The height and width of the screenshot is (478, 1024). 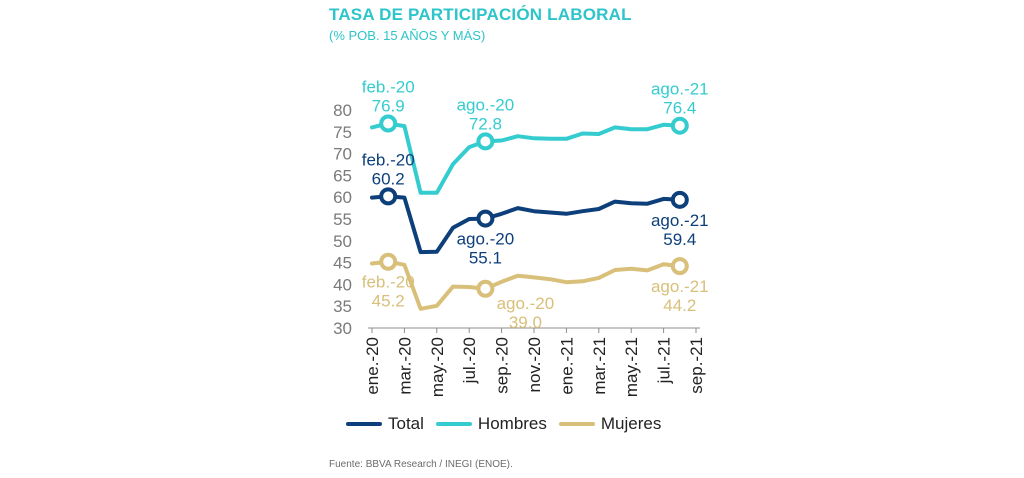 What do you see at coordinates (664, 360) in the screenshot?
I see `x-tick-label: jul.-21` at bounding box center [664, 360].